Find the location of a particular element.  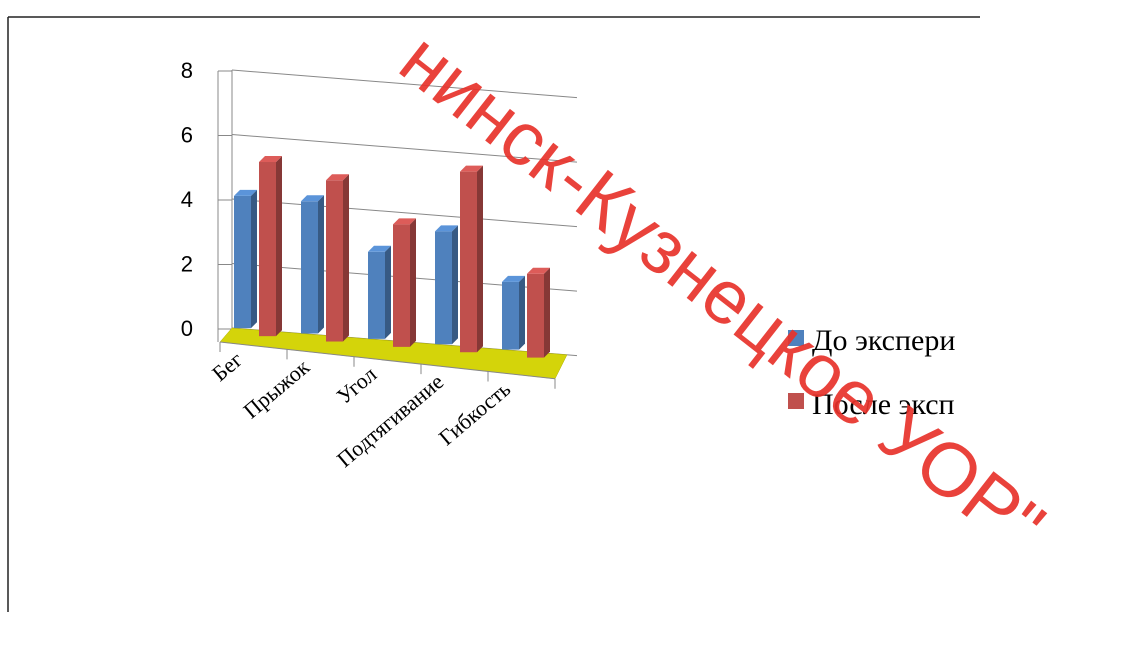

bars is located at coordinates (392, 257).